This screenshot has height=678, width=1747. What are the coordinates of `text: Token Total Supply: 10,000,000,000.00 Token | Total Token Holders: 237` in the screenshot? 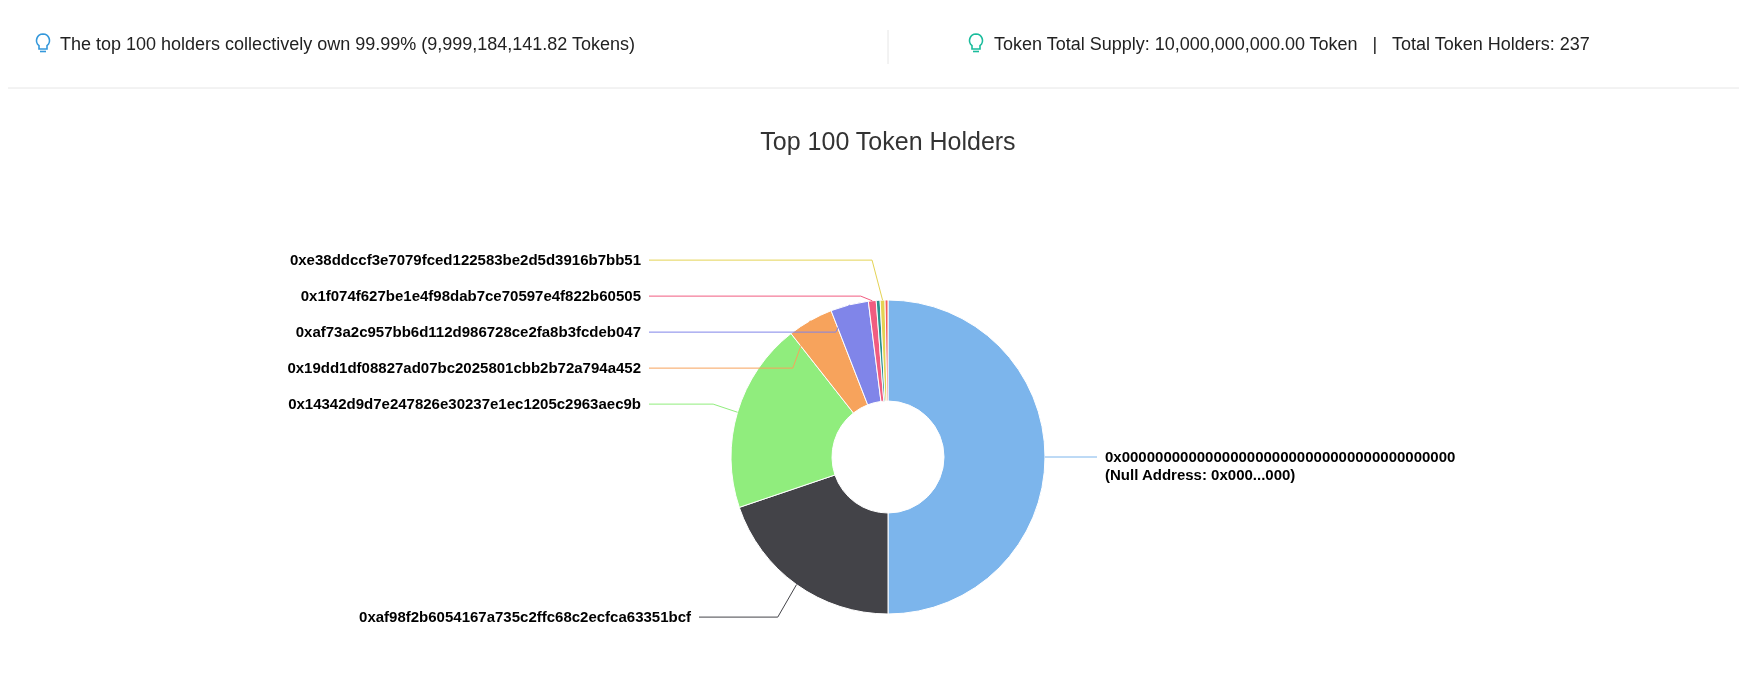 It's located at (1292, 44).